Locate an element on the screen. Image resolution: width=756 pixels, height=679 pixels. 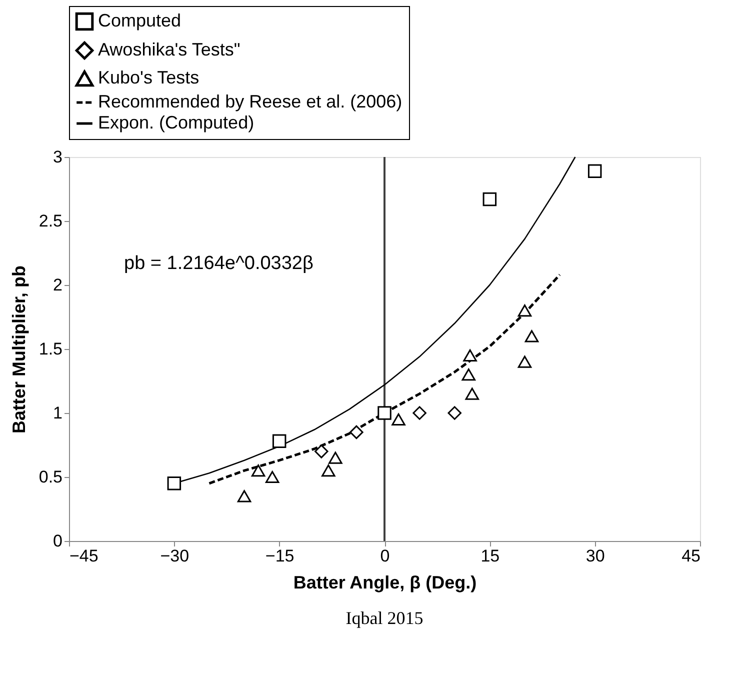
annotation: pb = 1.2164e^0.0332β is located at coordinates (219, 263).